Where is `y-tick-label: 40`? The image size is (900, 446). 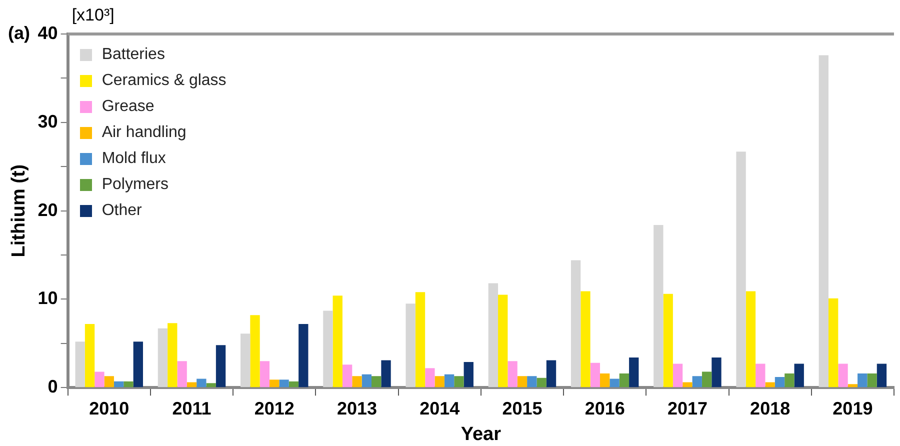
y-tick-label: 40 is located at coordinates (48, 32).